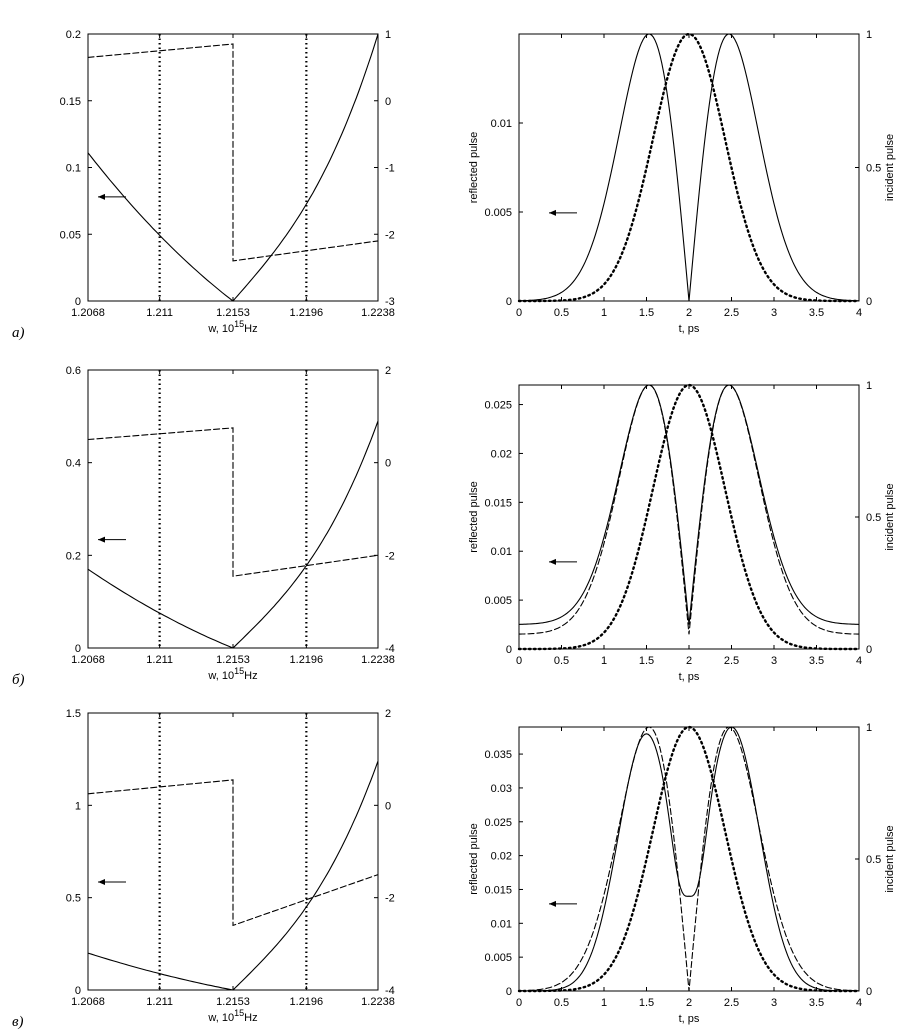 The width and height of the screenshot is (904, 1031). What do you see at coordinates (498, 406) in the screenshot?
I see `y-tick-label: 0.025` at bounding box center [498, 406].